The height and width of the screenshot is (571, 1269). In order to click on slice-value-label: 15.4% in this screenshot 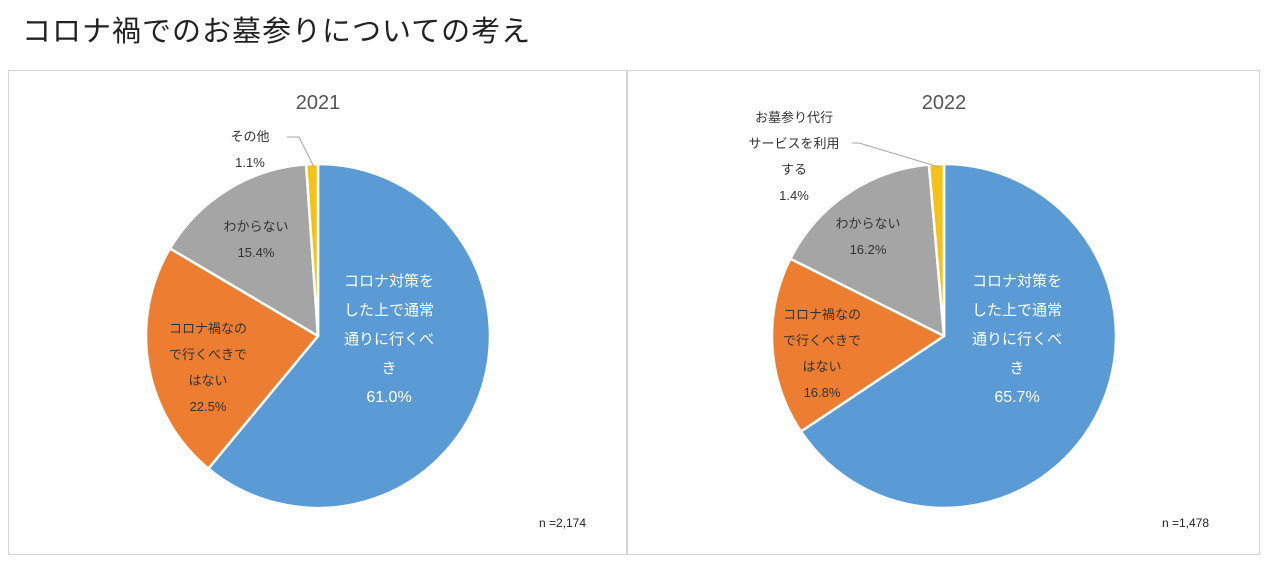, I will do `click(256, 252)`.